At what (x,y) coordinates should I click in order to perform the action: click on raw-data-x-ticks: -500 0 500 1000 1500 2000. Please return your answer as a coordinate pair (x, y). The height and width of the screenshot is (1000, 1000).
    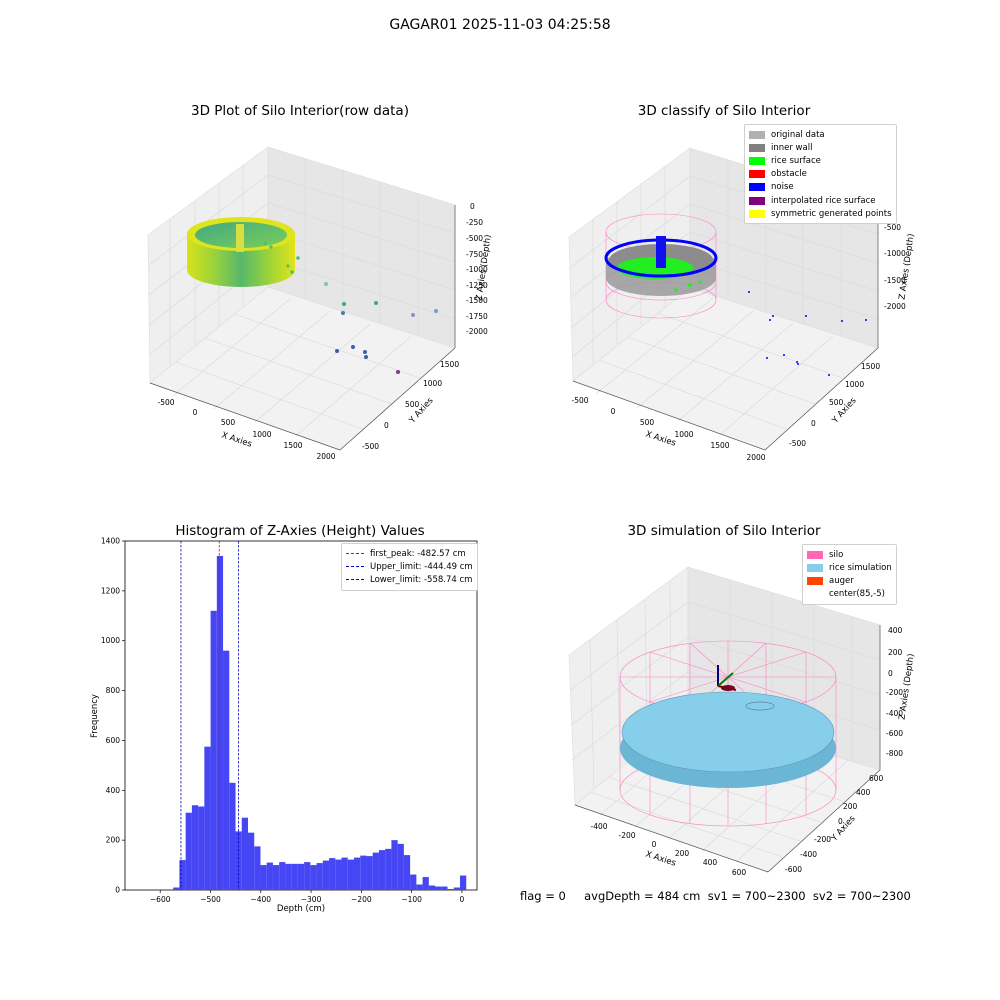
    Looking at the image, I should click on (246, 429).